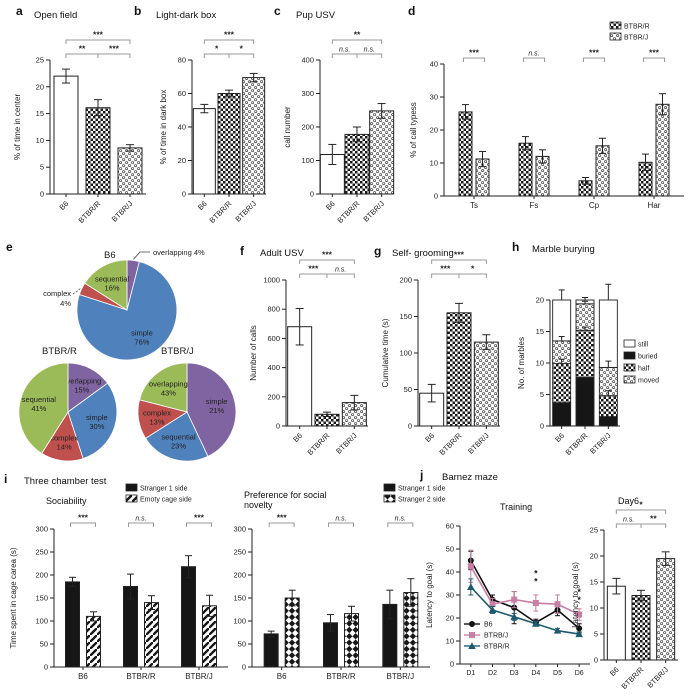  I want to click on svg-text: 10, so click(540, 363).